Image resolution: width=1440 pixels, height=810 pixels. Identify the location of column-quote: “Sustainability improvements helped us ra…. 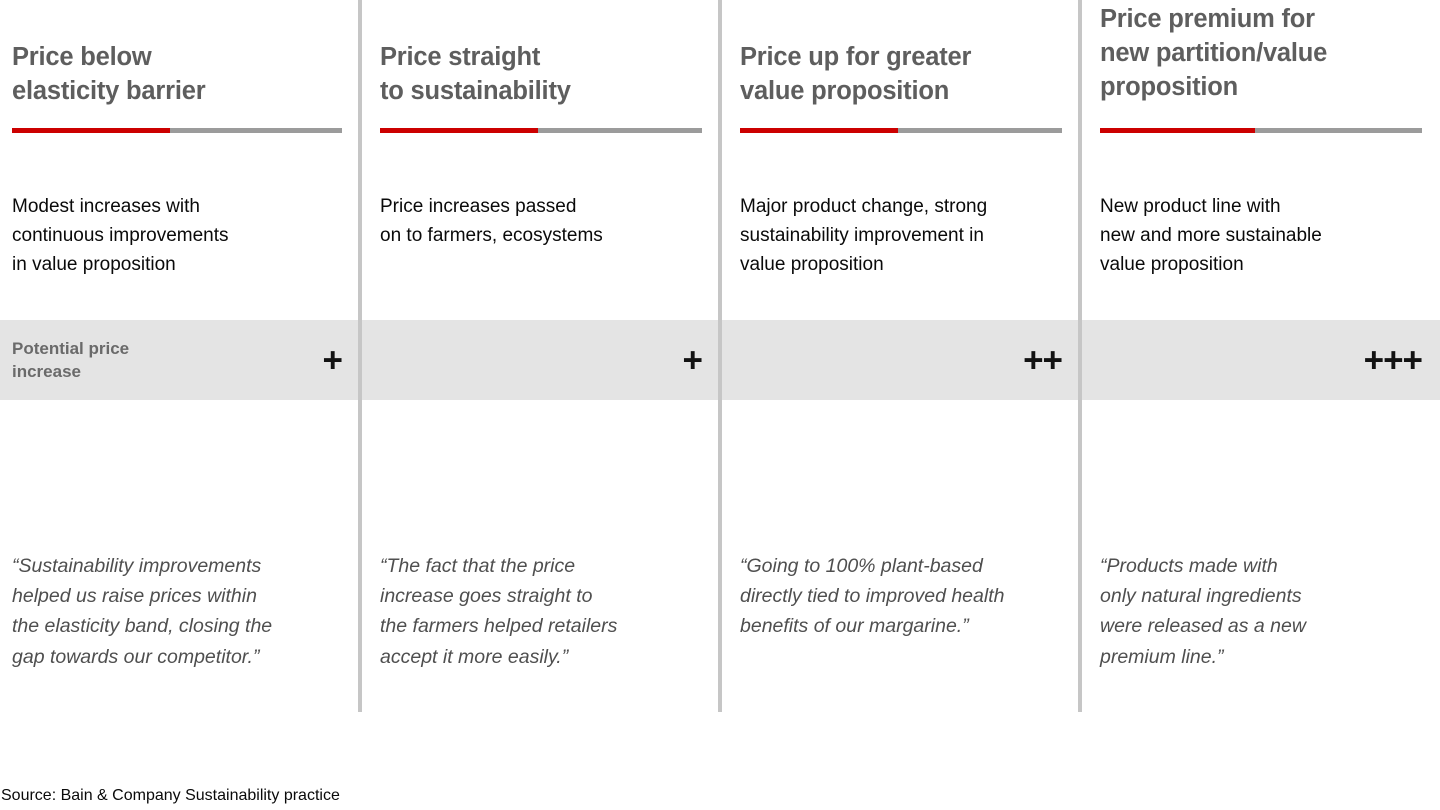
(142, 611).